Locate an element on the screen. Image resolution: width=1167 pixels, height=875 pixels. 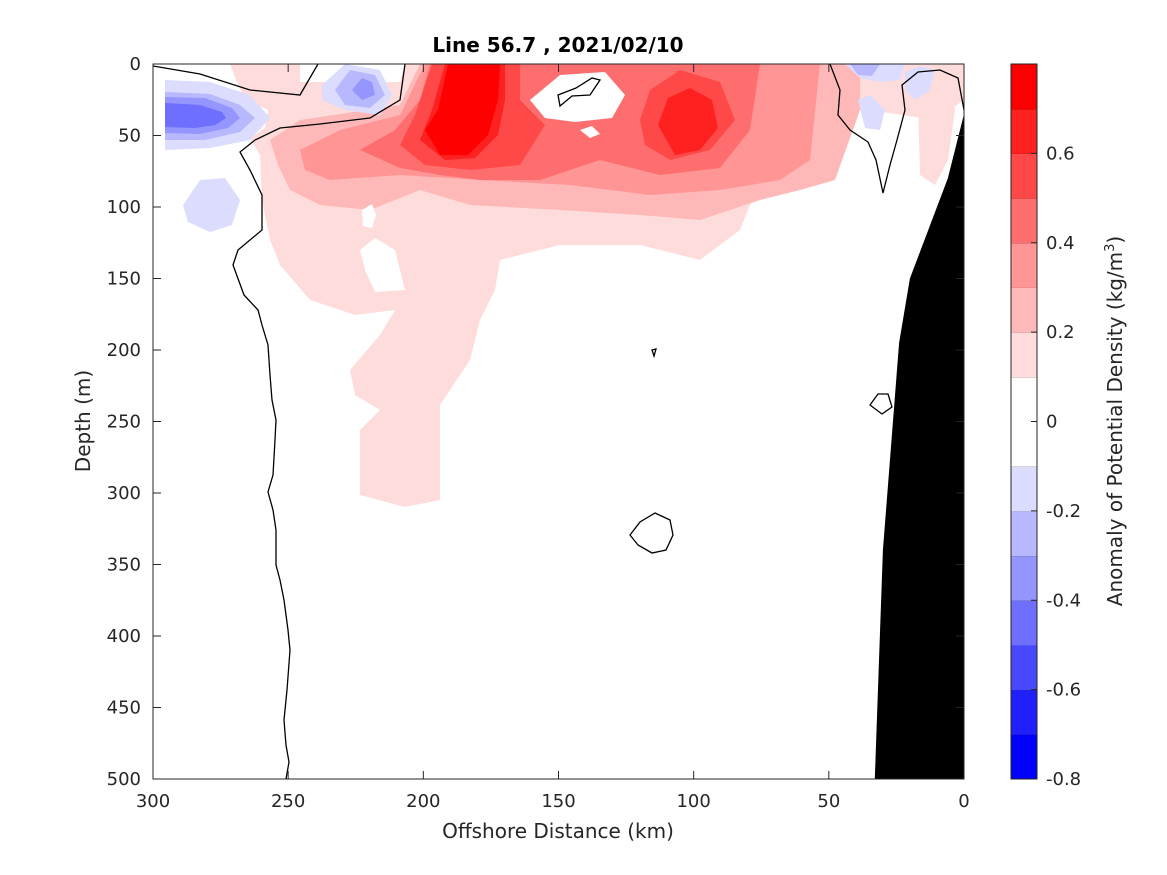
zero-contour-loop-central is located at coordinates (579, 92).